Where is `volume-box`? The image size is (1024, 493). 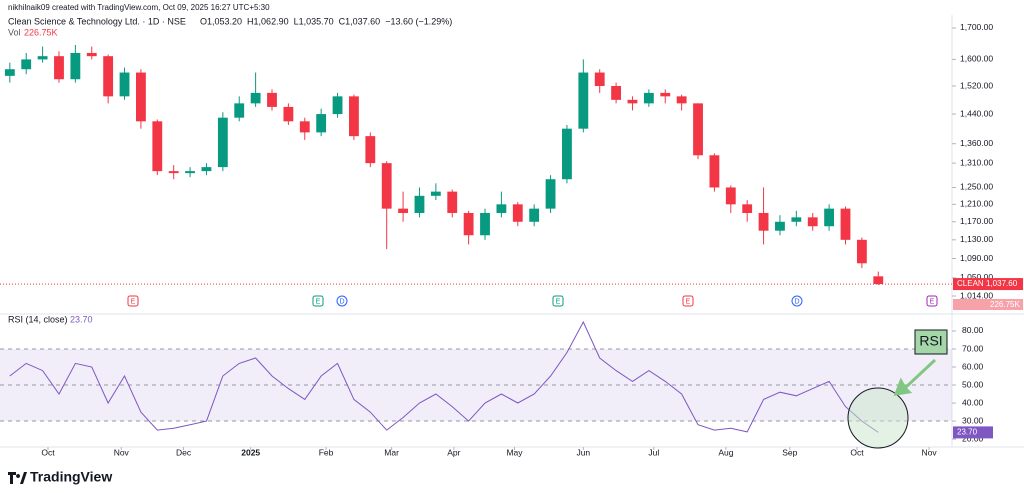
volume-box is located at coordinates (988, 304).